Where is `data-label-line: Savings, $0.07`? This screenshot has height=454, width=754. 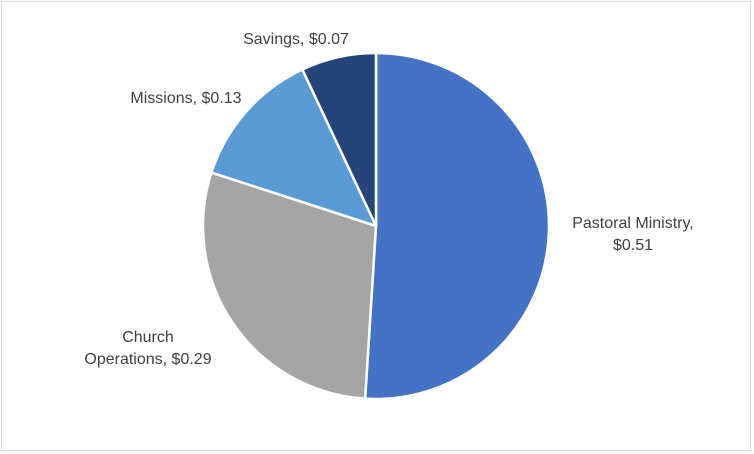 data-label-line: Savings, $0.07 is located at coordinates (296, 39).